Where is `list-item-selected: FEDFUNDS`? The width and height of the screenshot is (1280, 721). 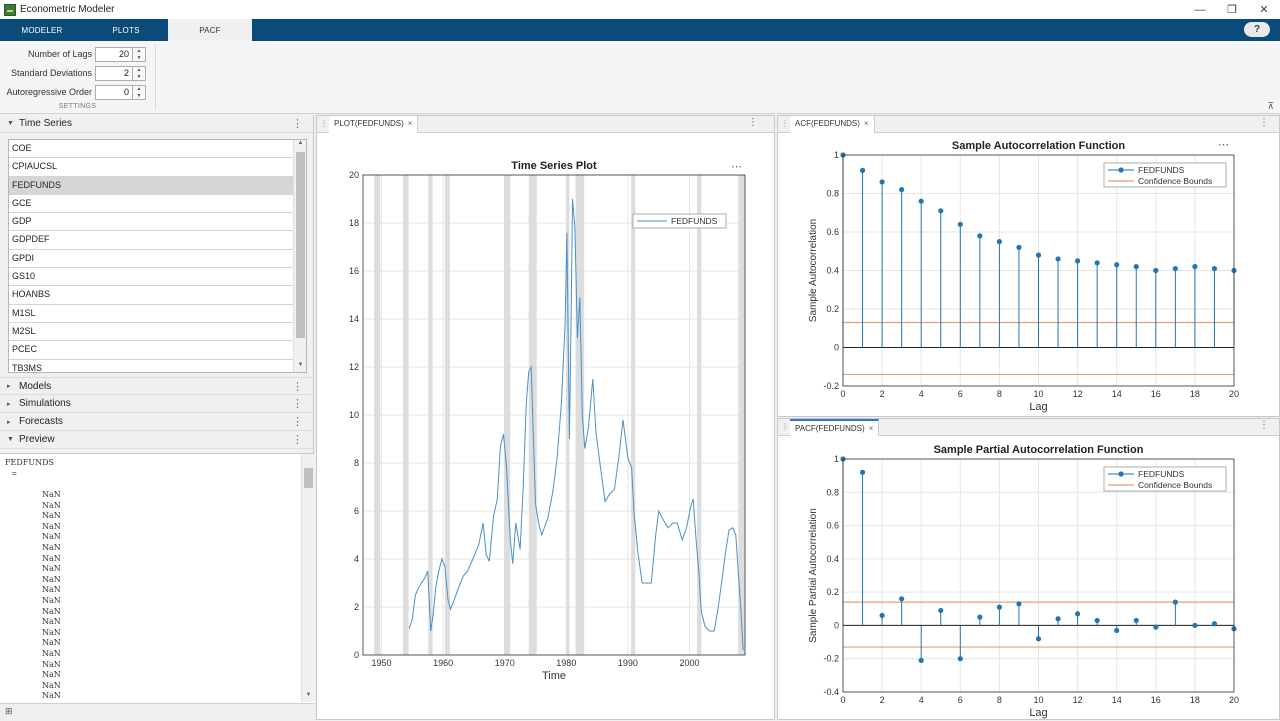
list-item-selected: FEDFUNDS is located at coordinates (151, 185).